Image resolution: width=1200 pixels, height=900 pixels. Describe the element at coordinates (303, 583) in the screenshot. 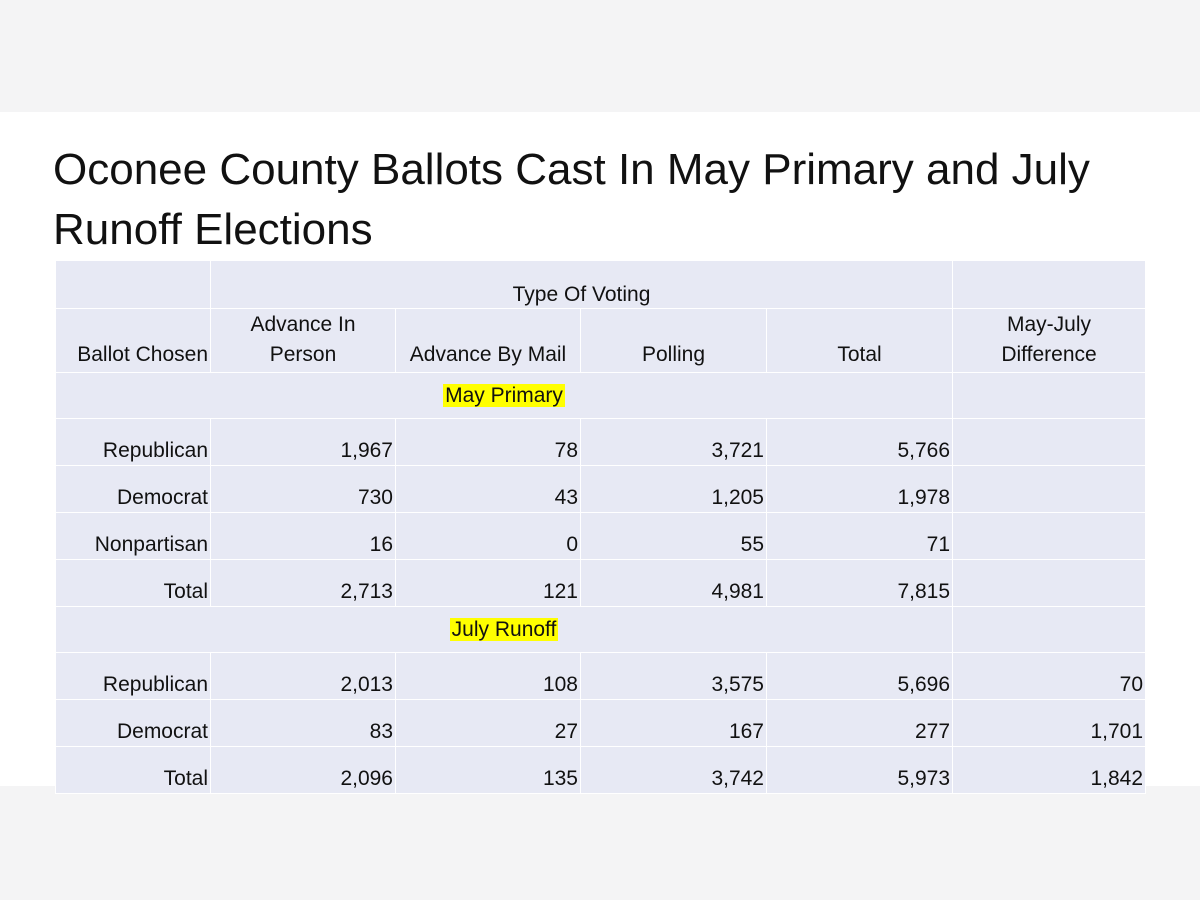

I see `in-person-cell: 2,713` at that location.